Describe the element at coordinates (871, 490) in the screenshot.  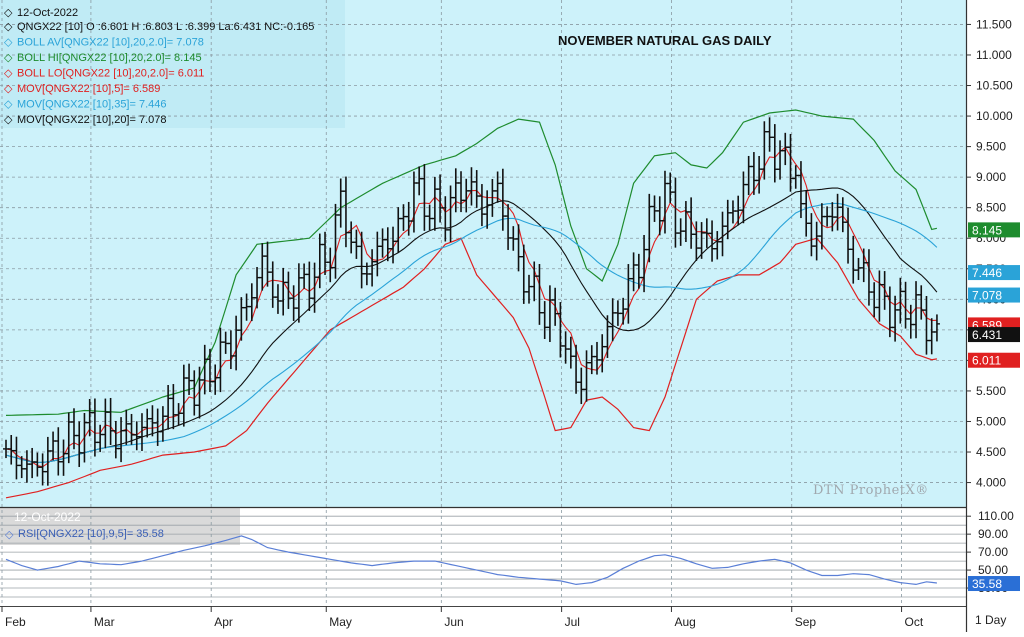
I see `watermark: DTN ProphetX®` at that location.